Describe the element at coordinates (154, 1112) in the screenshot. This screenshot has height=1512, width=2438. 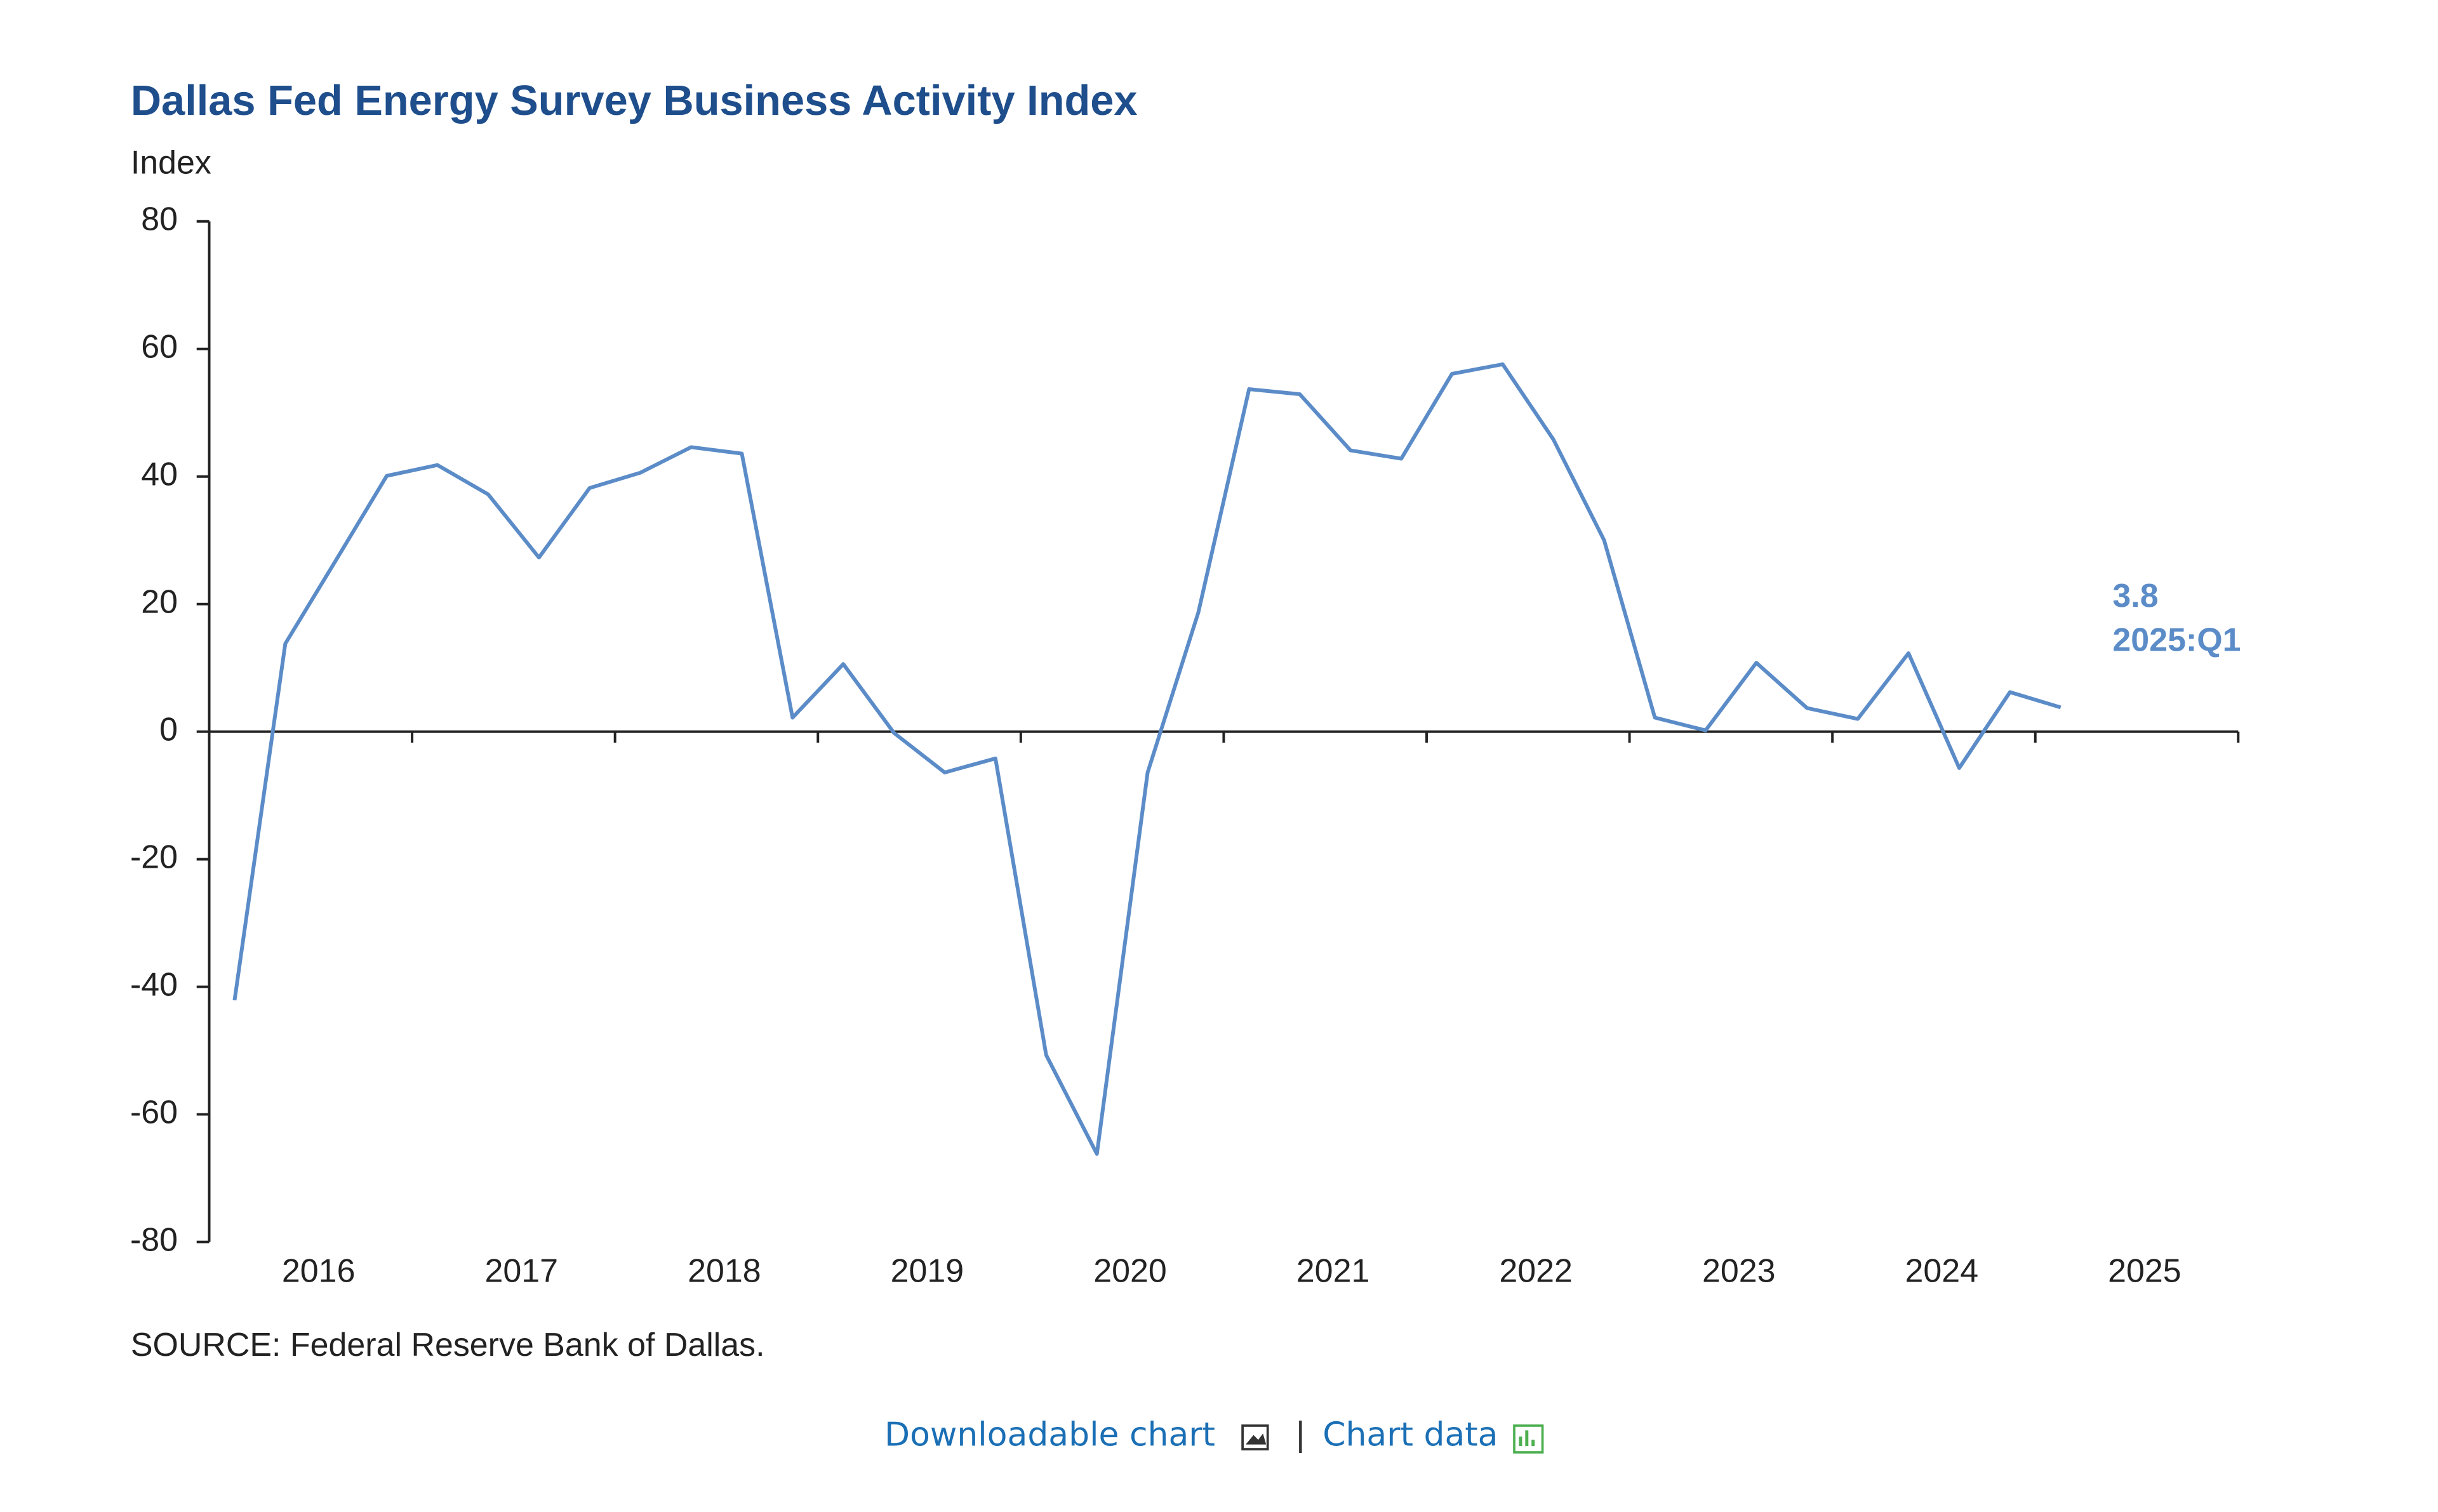
I see `y-tick-label: -60` at that location.